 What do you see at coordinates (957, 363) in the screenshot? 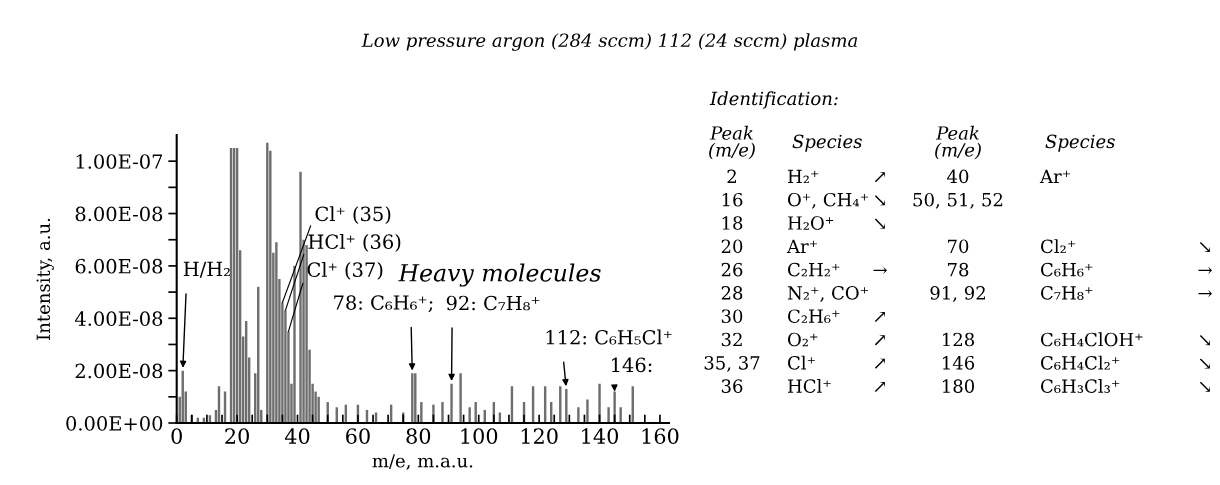
I see `text: 35, 37 Cl⁺ ↗ 146 C₆H₄Cl₂⁺ ↘` at bounding box center [957, 363].